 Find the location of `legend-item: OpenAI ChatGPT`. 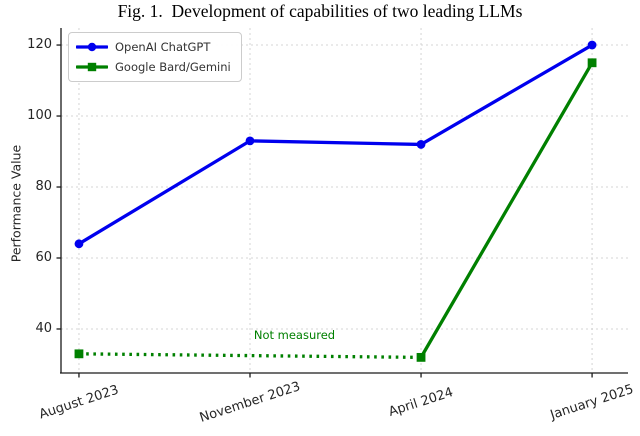

legend-item: OpenAI ChatGPT is located at coordinates (153, 47).